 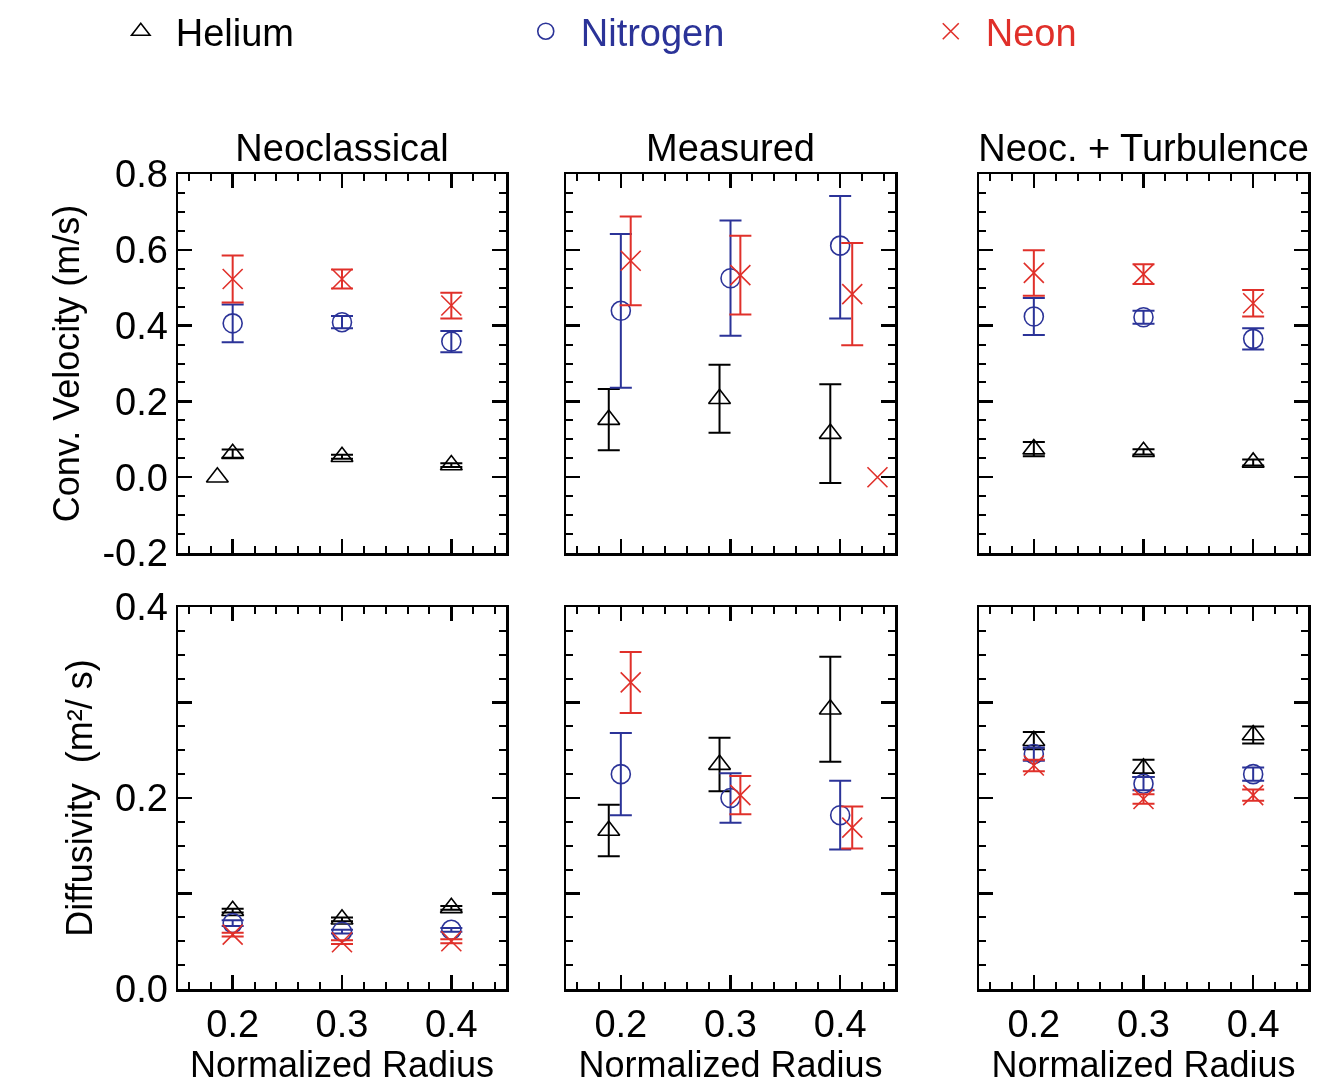 I want to click on y-tick-label: -0.2, so click(x=135, y=553).